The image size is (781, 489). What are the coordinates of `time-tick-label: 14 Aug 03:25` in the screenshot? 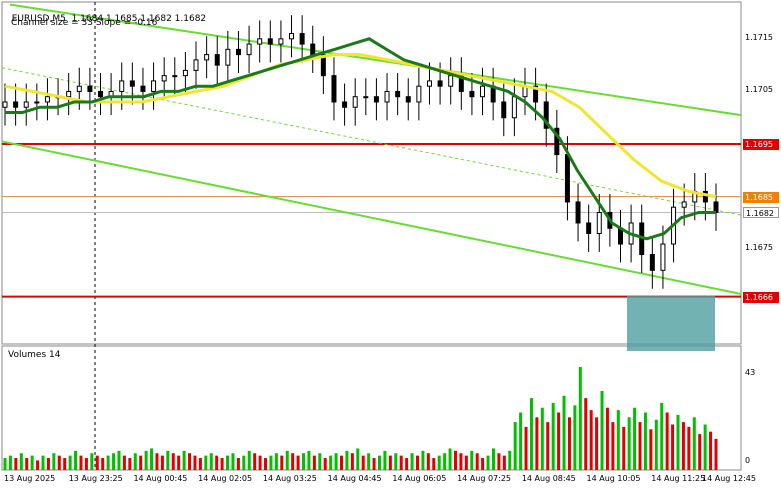 It's located at (289, 478).